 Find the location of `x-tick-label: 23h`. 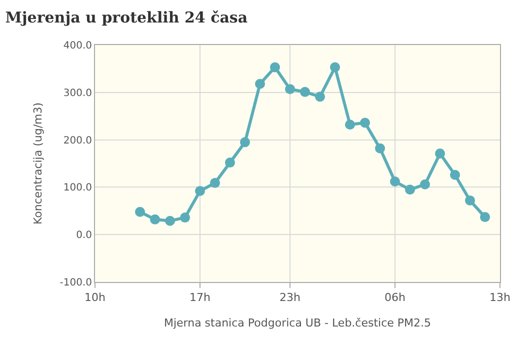

x-tick-label: 23h is located at coordinates (290, 297).